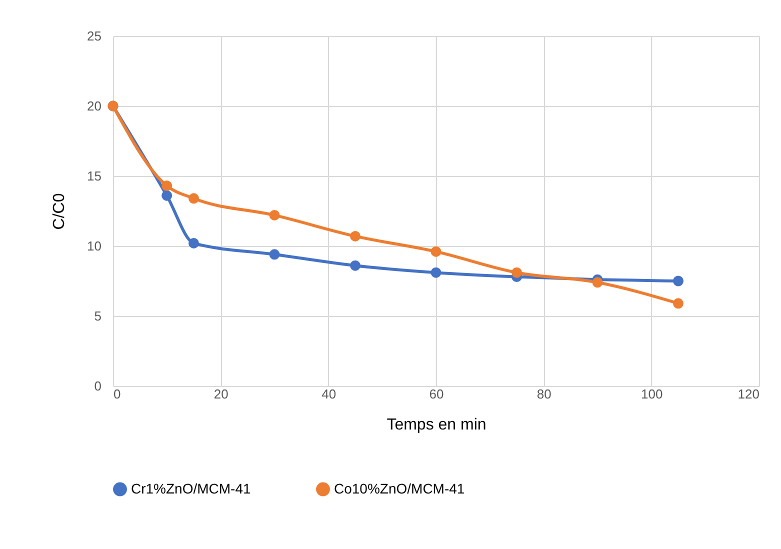 Image resolution: width=781 pixels, height=549 pixels. What do you see at coordinates (544, 394) in the screenshot?
I see `x-tick-label: 80` at bounding box center [544, 394].